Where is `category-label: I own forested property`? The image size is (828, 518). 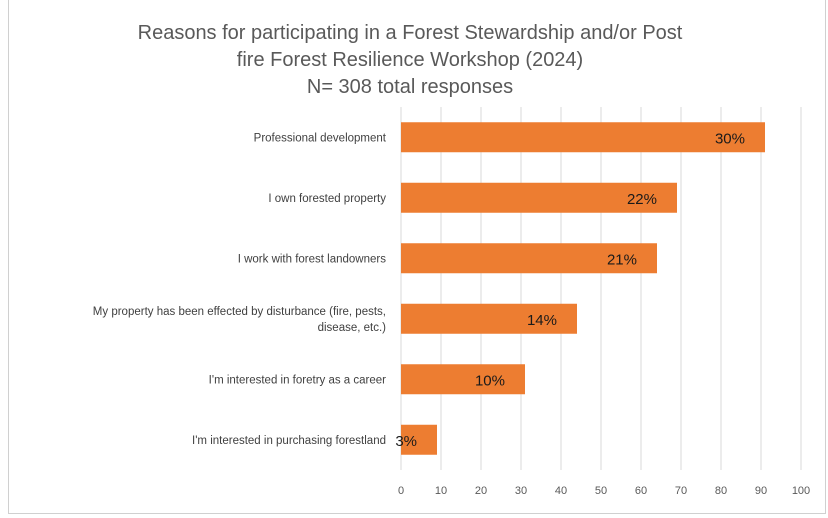 category-label: I own forested property is located at coordinates (327, 199).